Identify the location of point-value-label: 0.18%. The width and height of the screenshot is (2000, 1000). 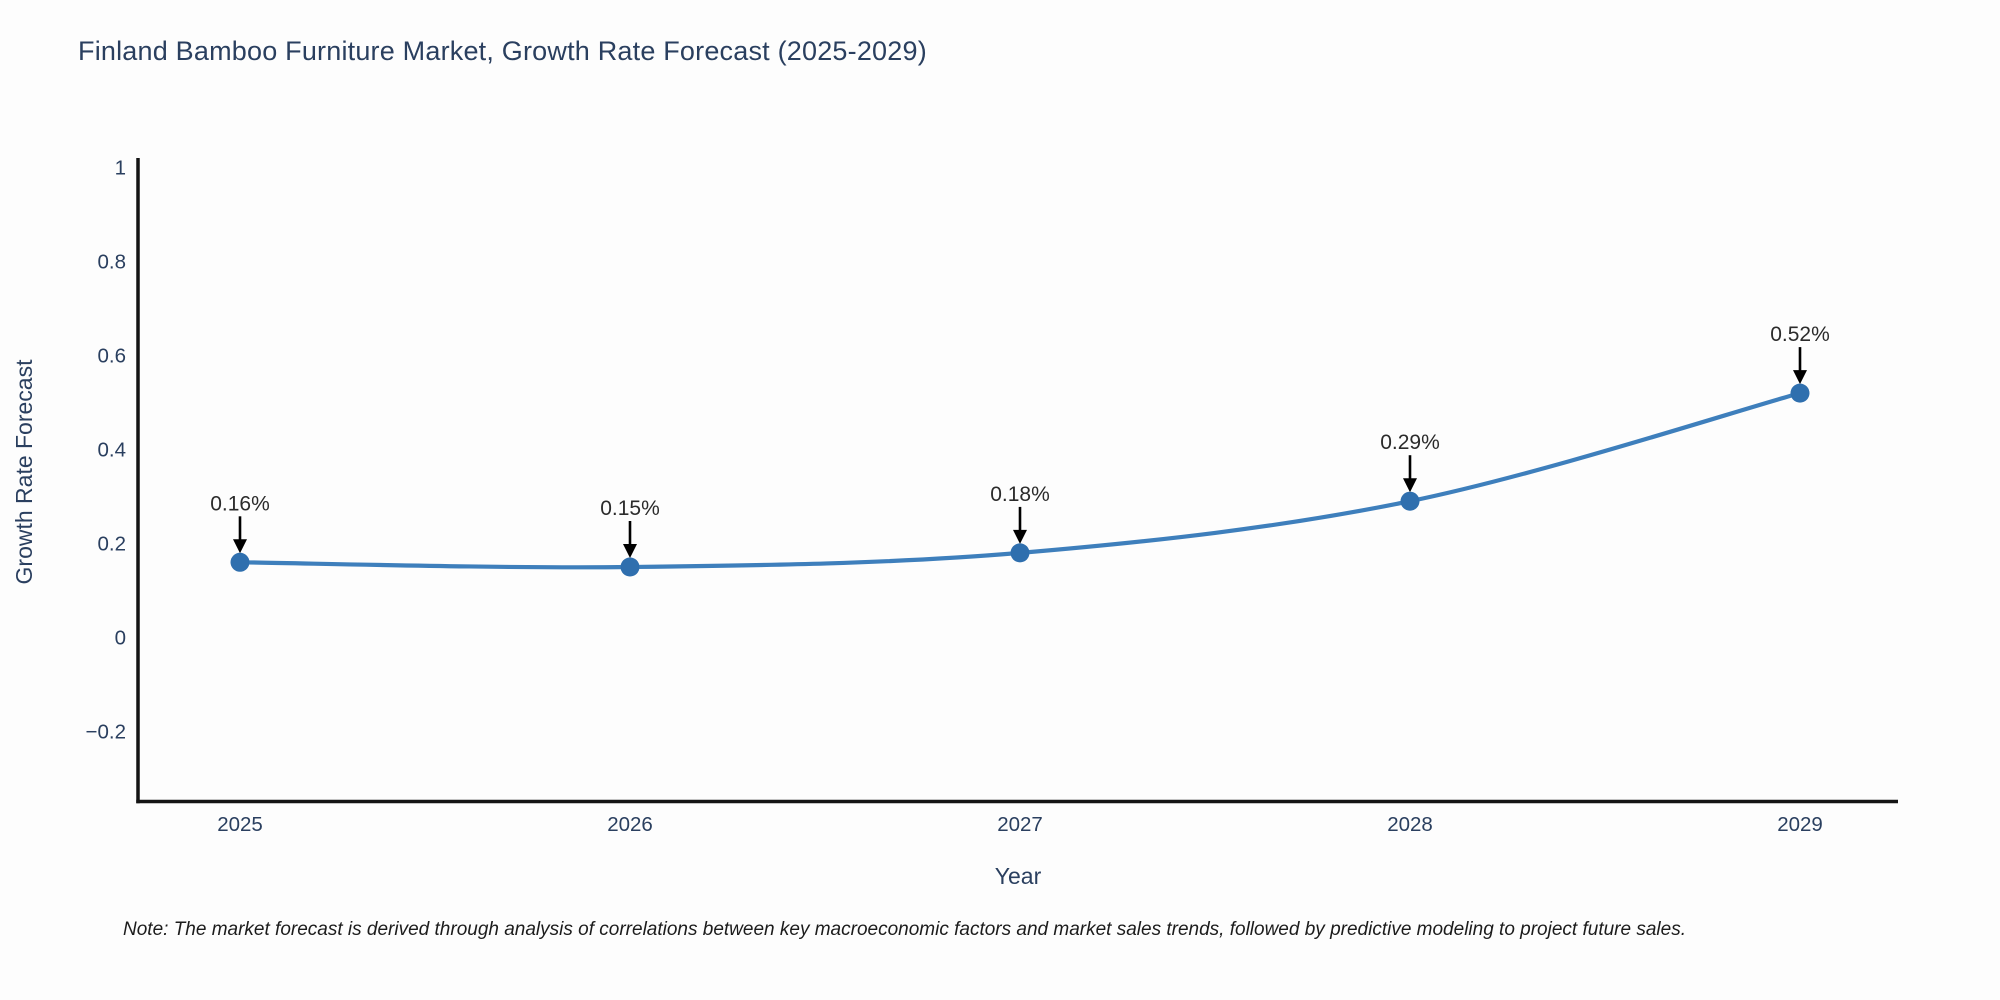
(1020, 494).